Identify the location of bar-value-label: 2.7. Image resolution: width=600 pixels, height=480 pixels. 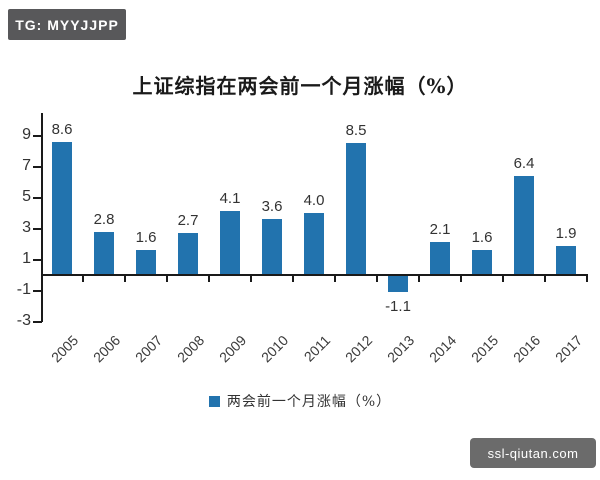
(188, 220).